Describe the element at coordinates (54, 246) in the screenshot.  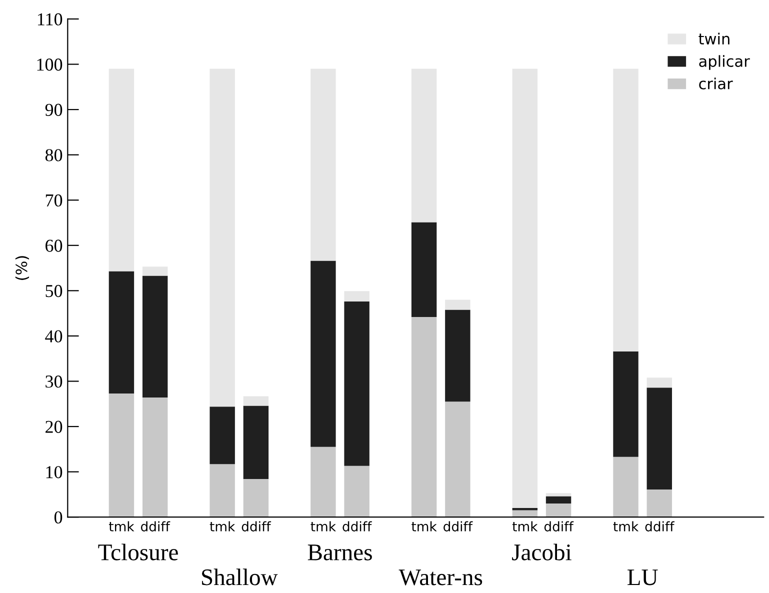
I see `y-tick-label: 60` at that location.